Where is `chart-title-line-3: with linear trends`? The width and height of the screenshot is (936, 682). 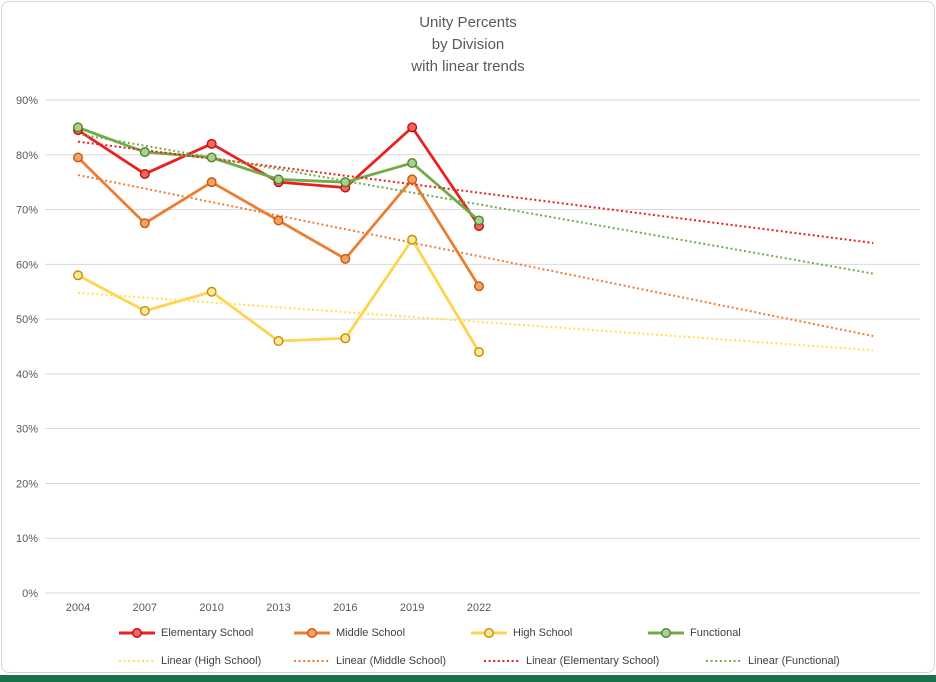 chart-title-line-3: with linear trends is located at coordinates (468, 66).